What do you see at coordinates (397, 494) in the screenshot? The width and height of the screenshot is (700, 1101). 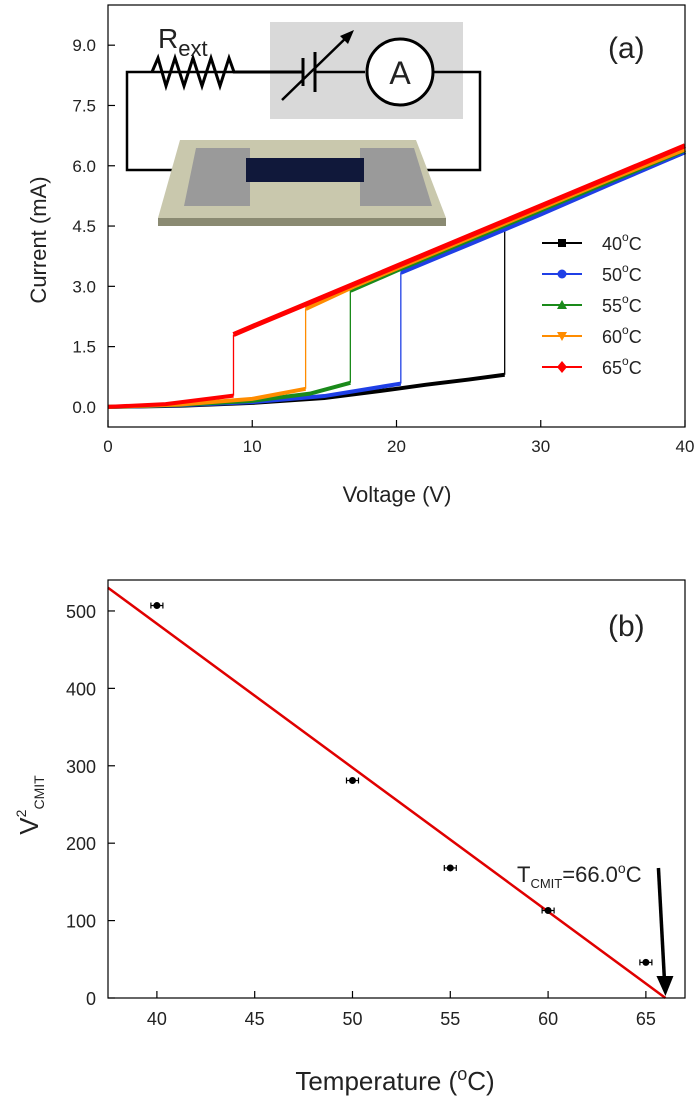 I see `x-axis-label-a: Voltage (V)` at bounding box center [397, 494].